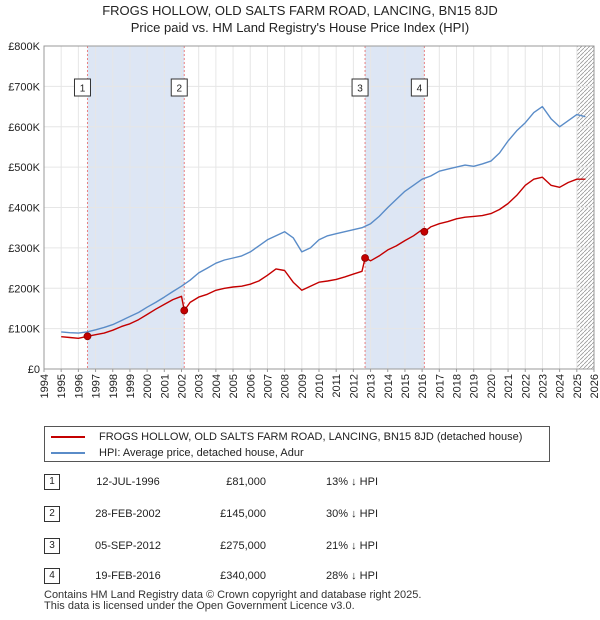 The image size is (600, 620). I want to click on x-tick-label: 2018, so click(458, 386).